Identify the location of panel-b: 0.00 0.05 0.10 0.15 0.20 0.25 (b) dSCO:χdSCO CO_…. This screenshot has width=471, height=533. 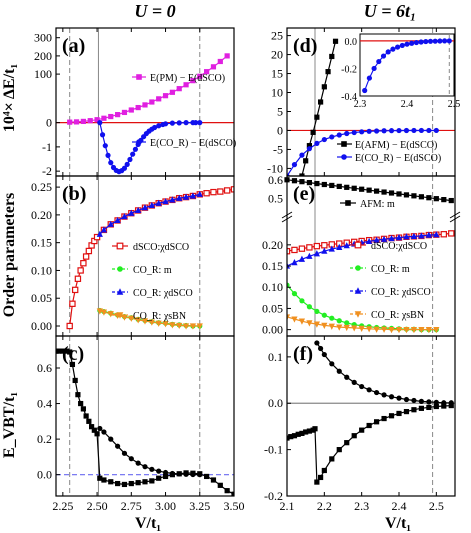
(133, 256).